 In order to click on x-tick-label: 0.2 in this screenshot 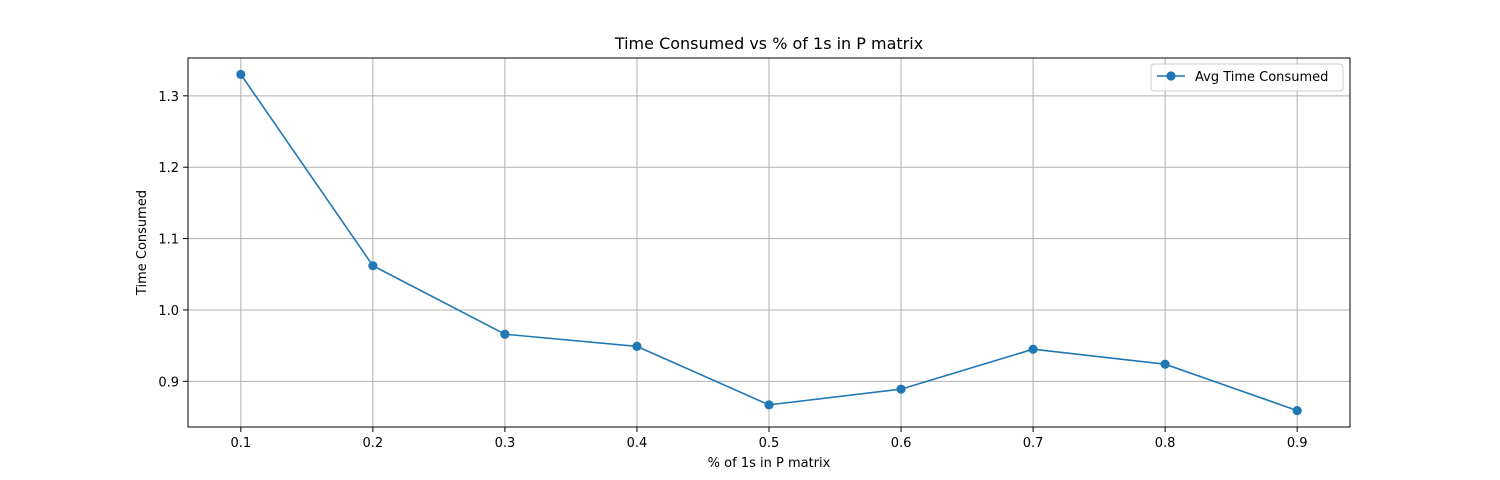, I will do `click(373, 443)`.